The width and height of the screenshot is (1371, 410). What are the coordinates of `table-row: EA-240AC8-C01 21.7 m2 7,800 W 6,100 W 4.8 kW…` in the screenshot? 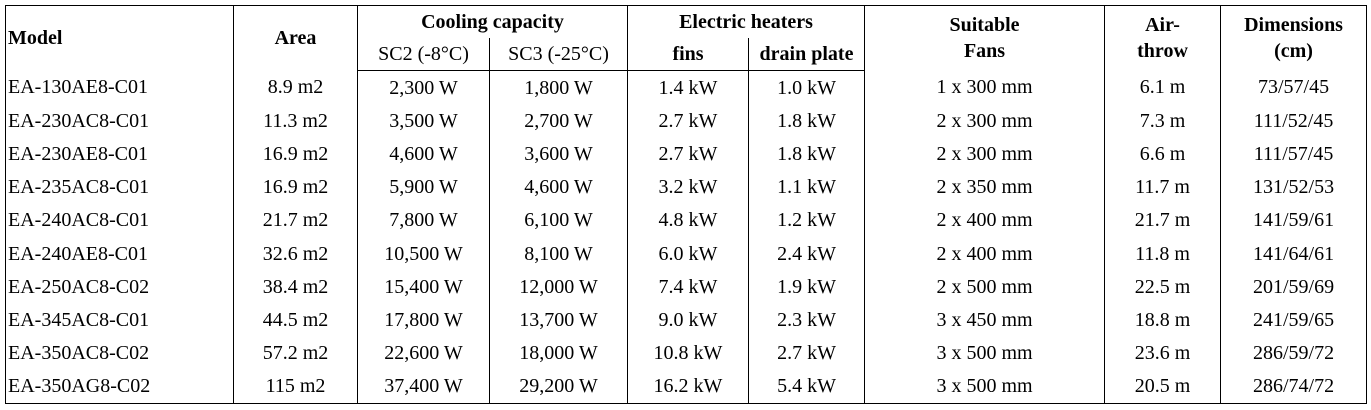 It's located at (686, 220).